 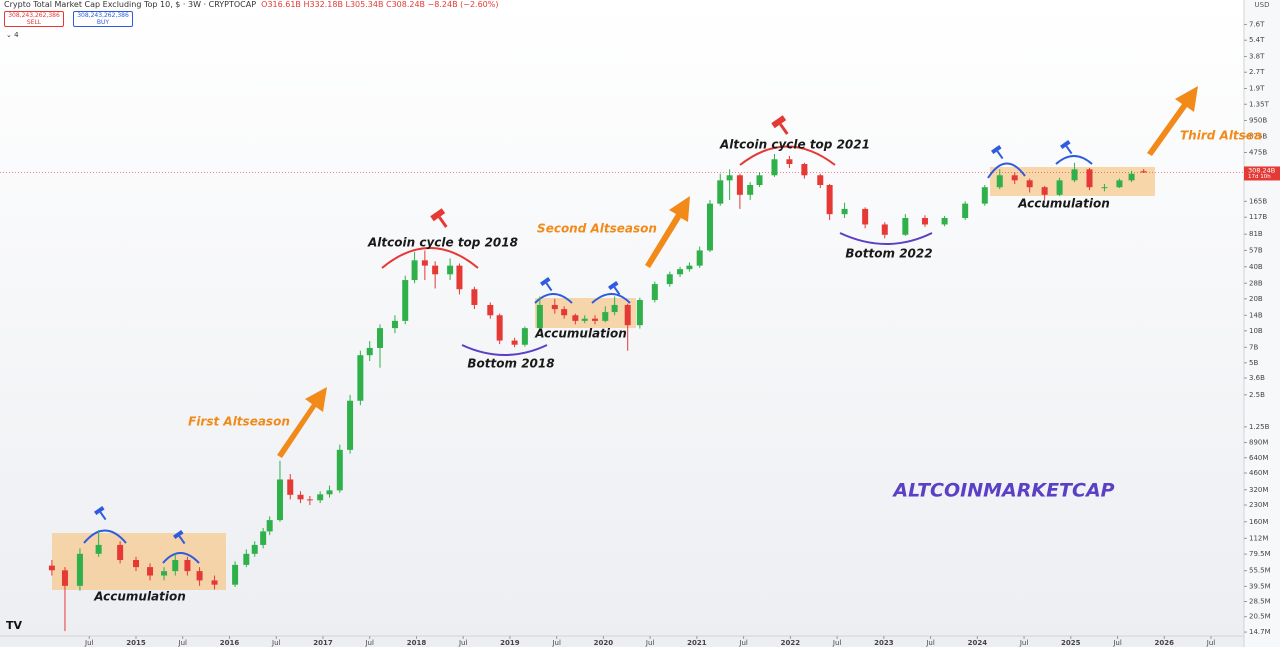 I want to click on y-tick-label: 14.7M, so click(x=1260, y=632).